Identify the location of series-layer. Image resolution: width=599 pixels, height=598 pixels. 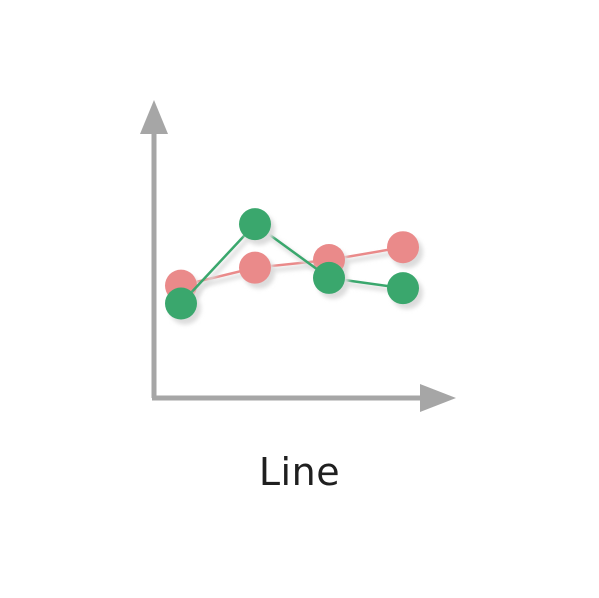
(294, 266).